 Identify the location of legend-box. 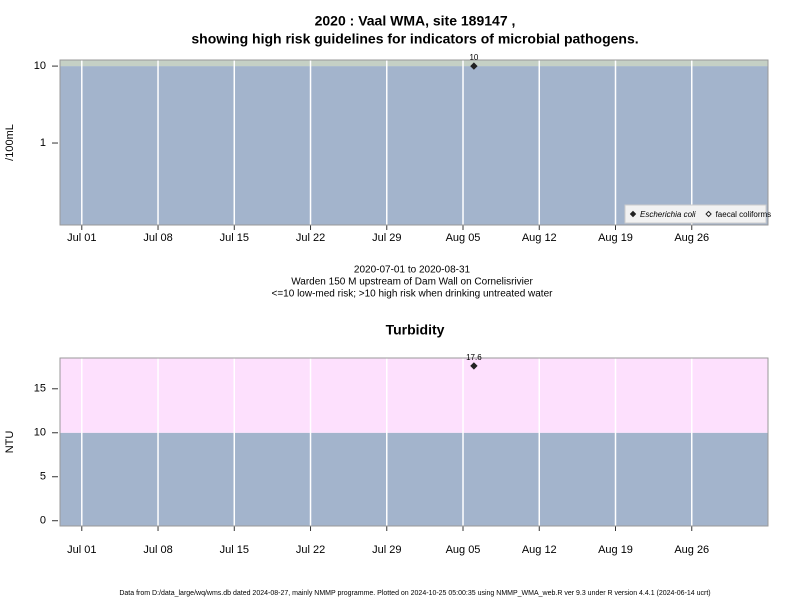
(695, 214).